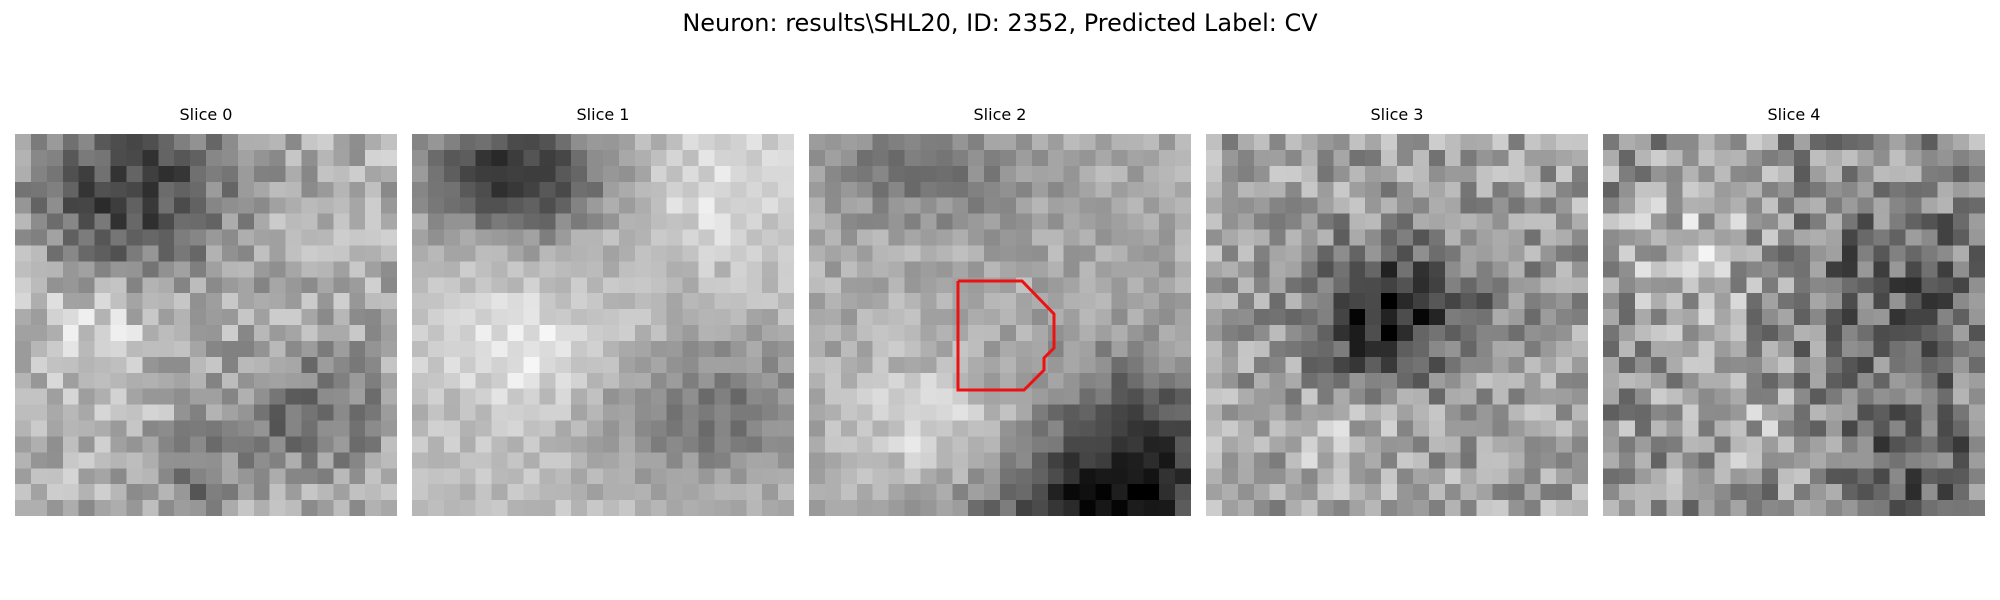 The width and height of the screenshot is (2000, 600). I want to click on segmentation-contour, so click(1006, 335).